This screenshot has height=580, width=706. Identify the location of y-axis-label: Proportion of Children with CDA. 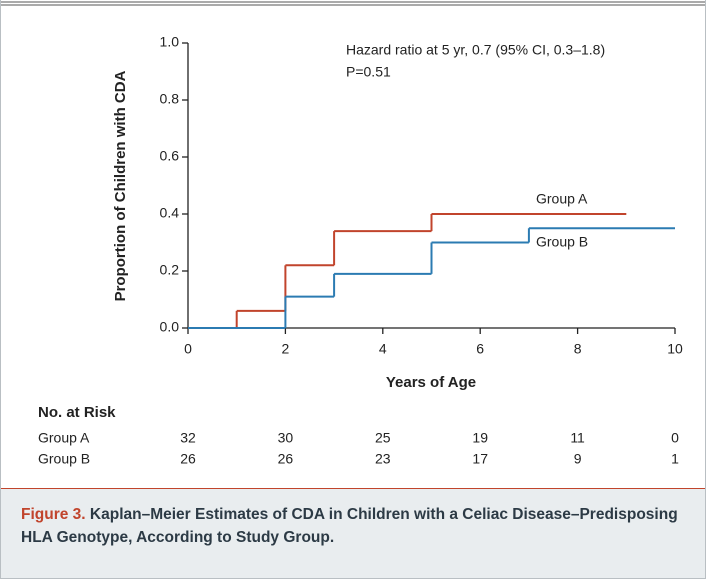
(120, 185).